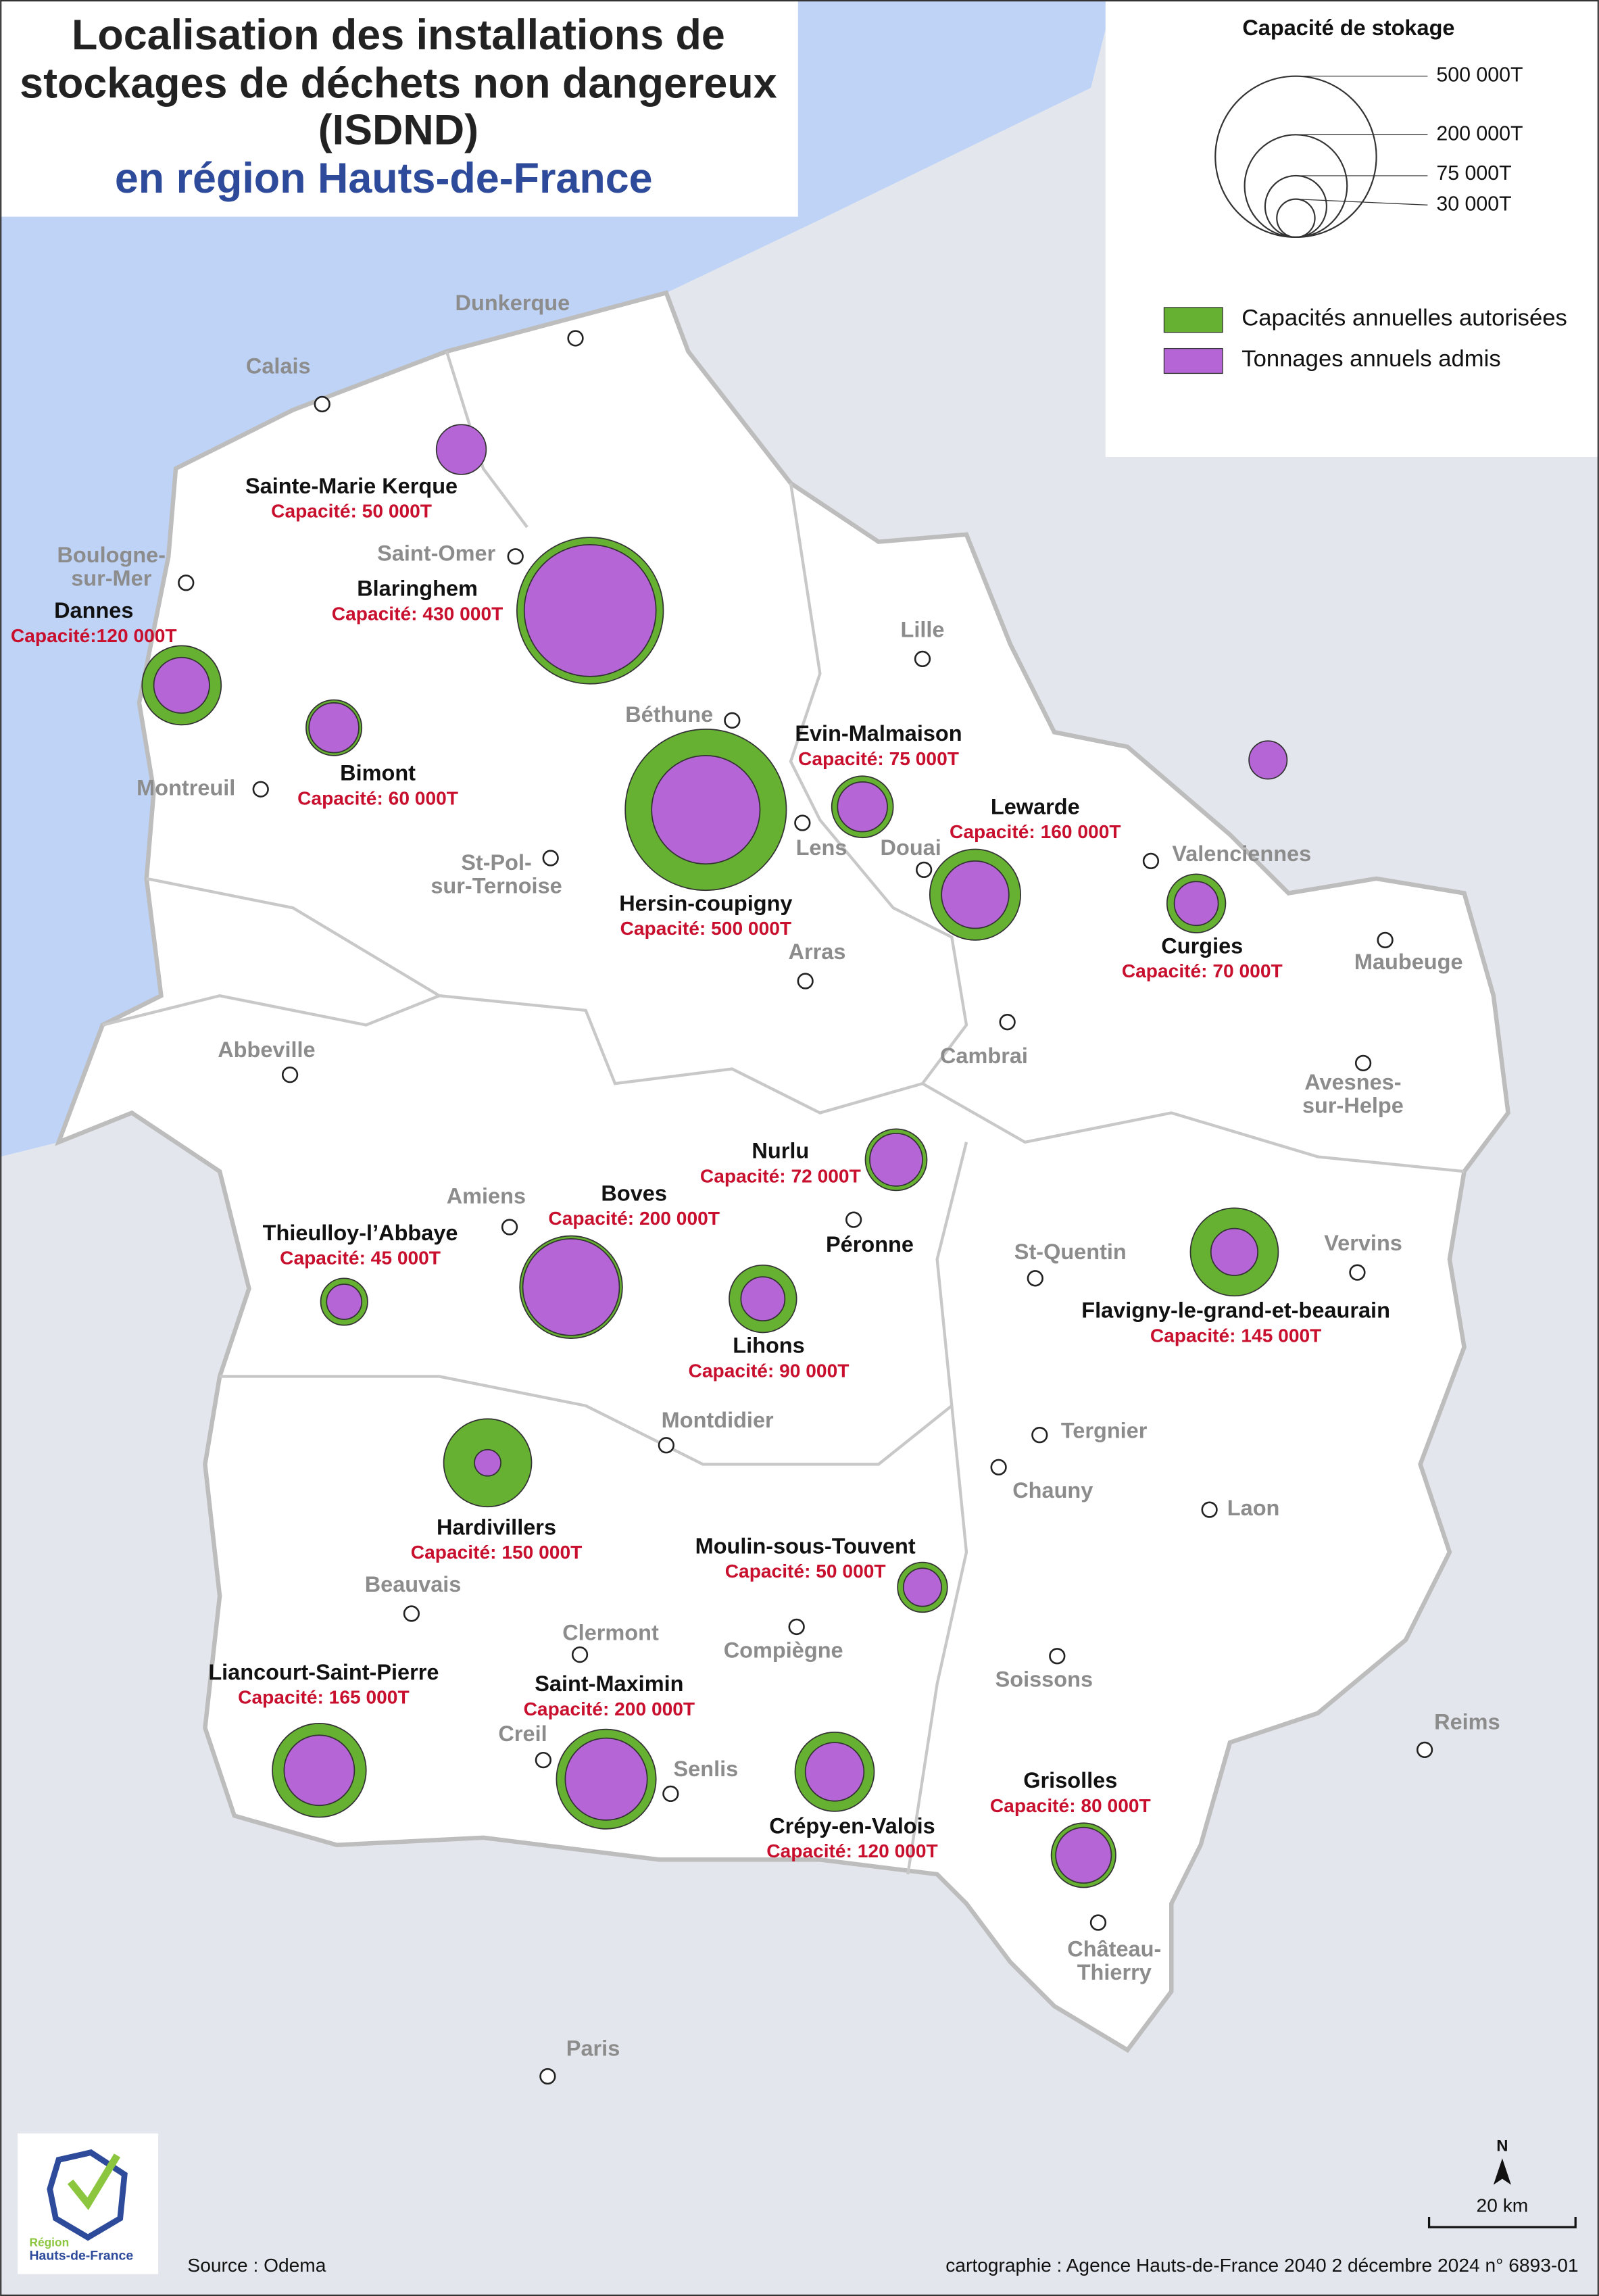  I want to click on city-label: Avesnes-, so click(1352, 1082).